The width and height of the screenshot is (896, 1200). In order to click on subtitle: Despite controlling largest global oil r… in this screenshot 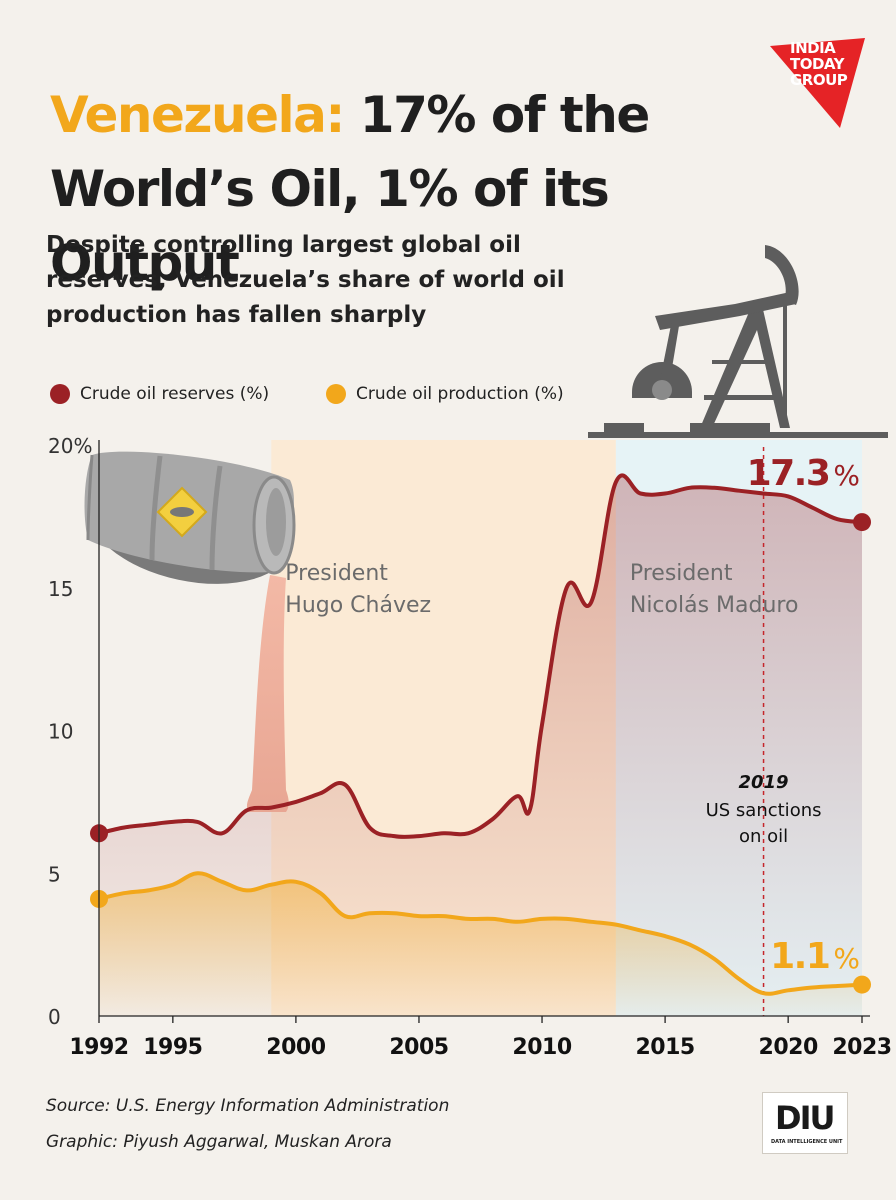, I will do `click(305, 280)`.